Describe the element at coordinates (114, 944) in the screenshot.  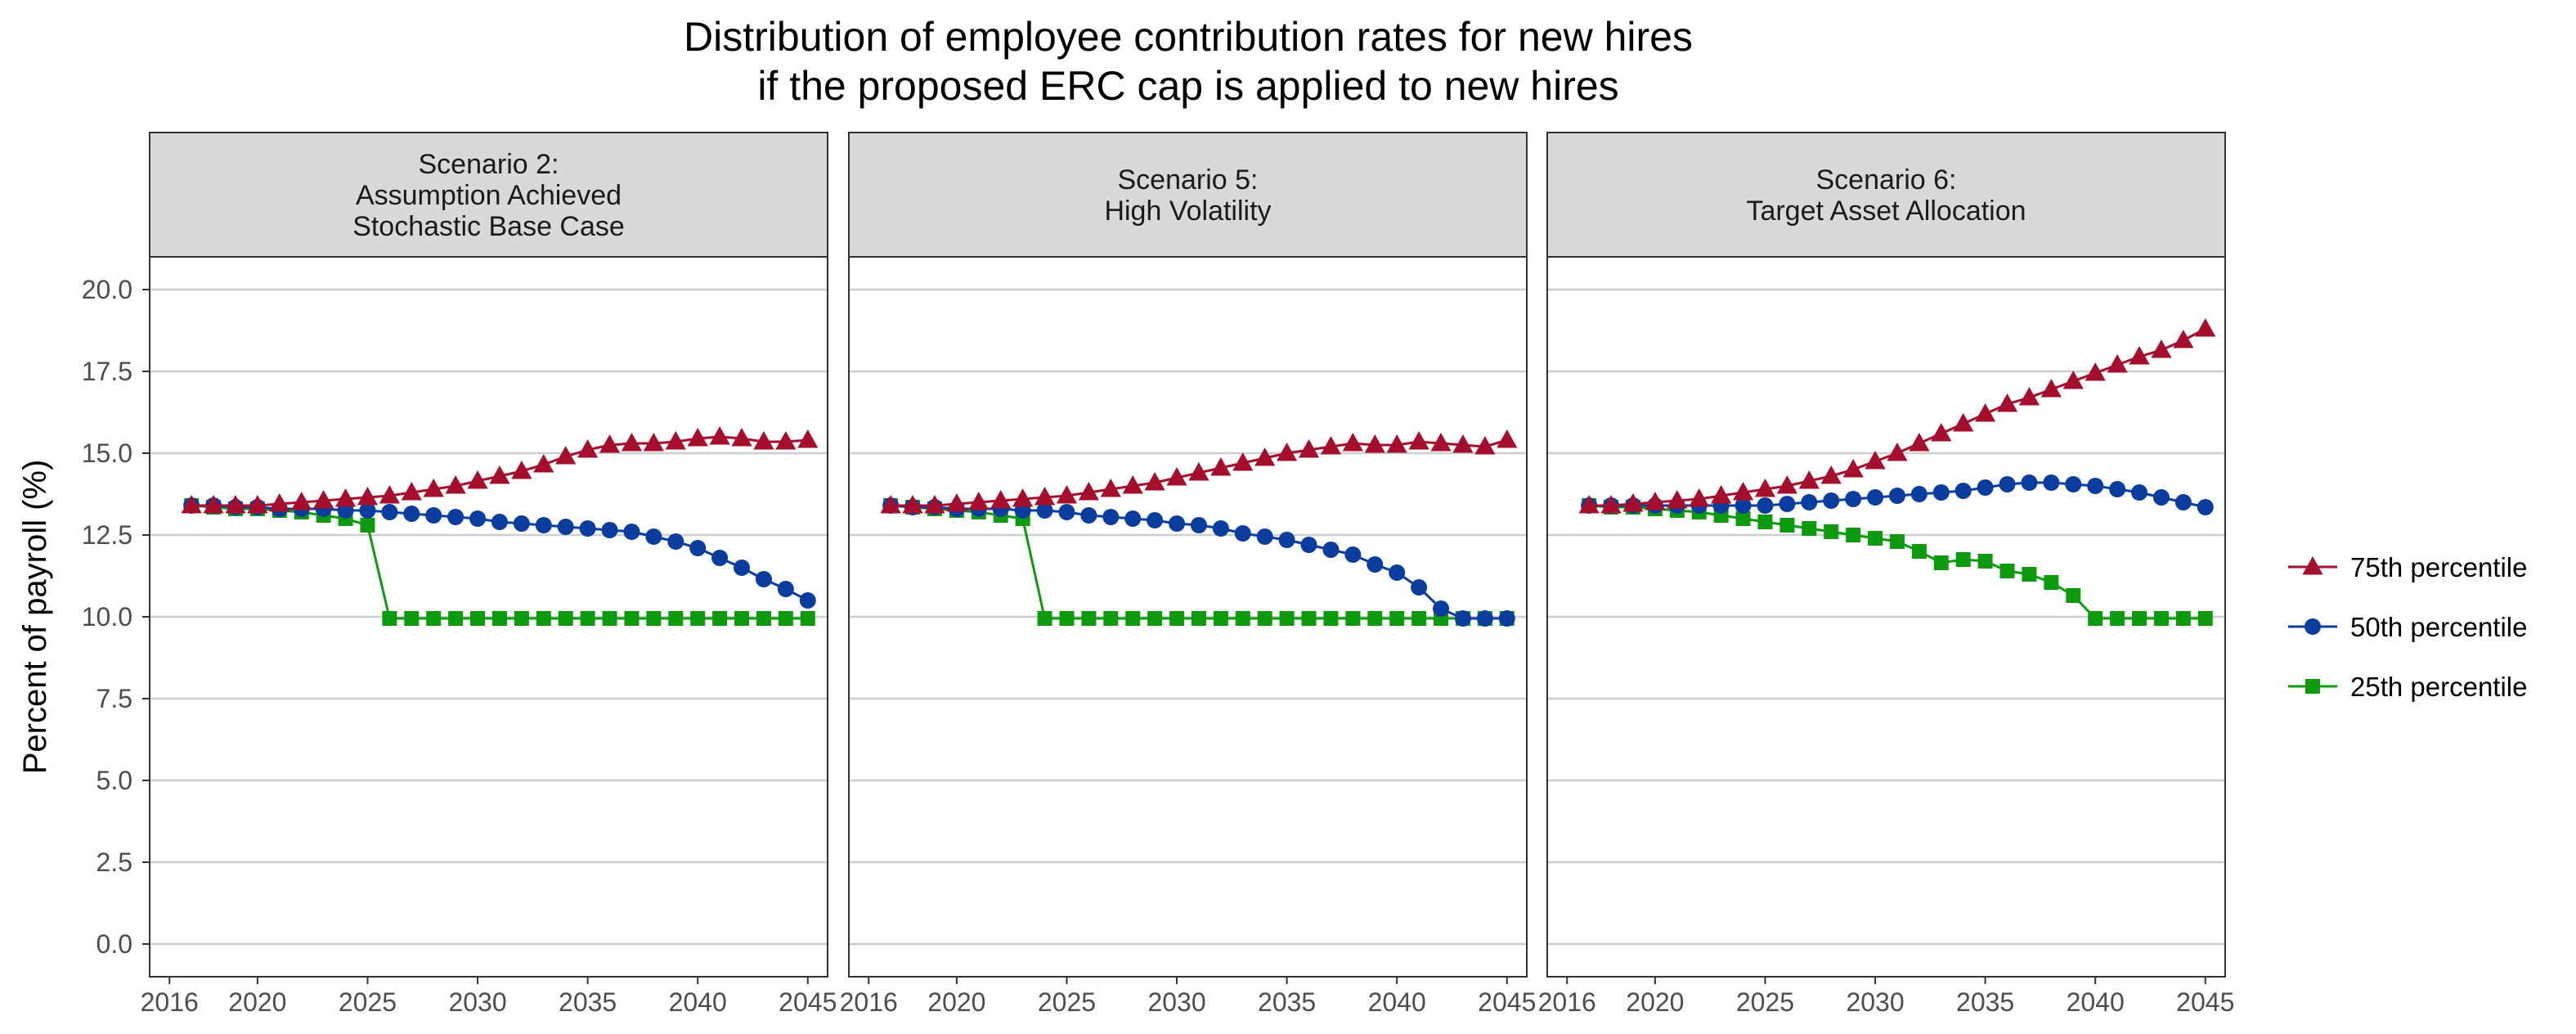
I see `y-tick-label: 0.0` at that location.